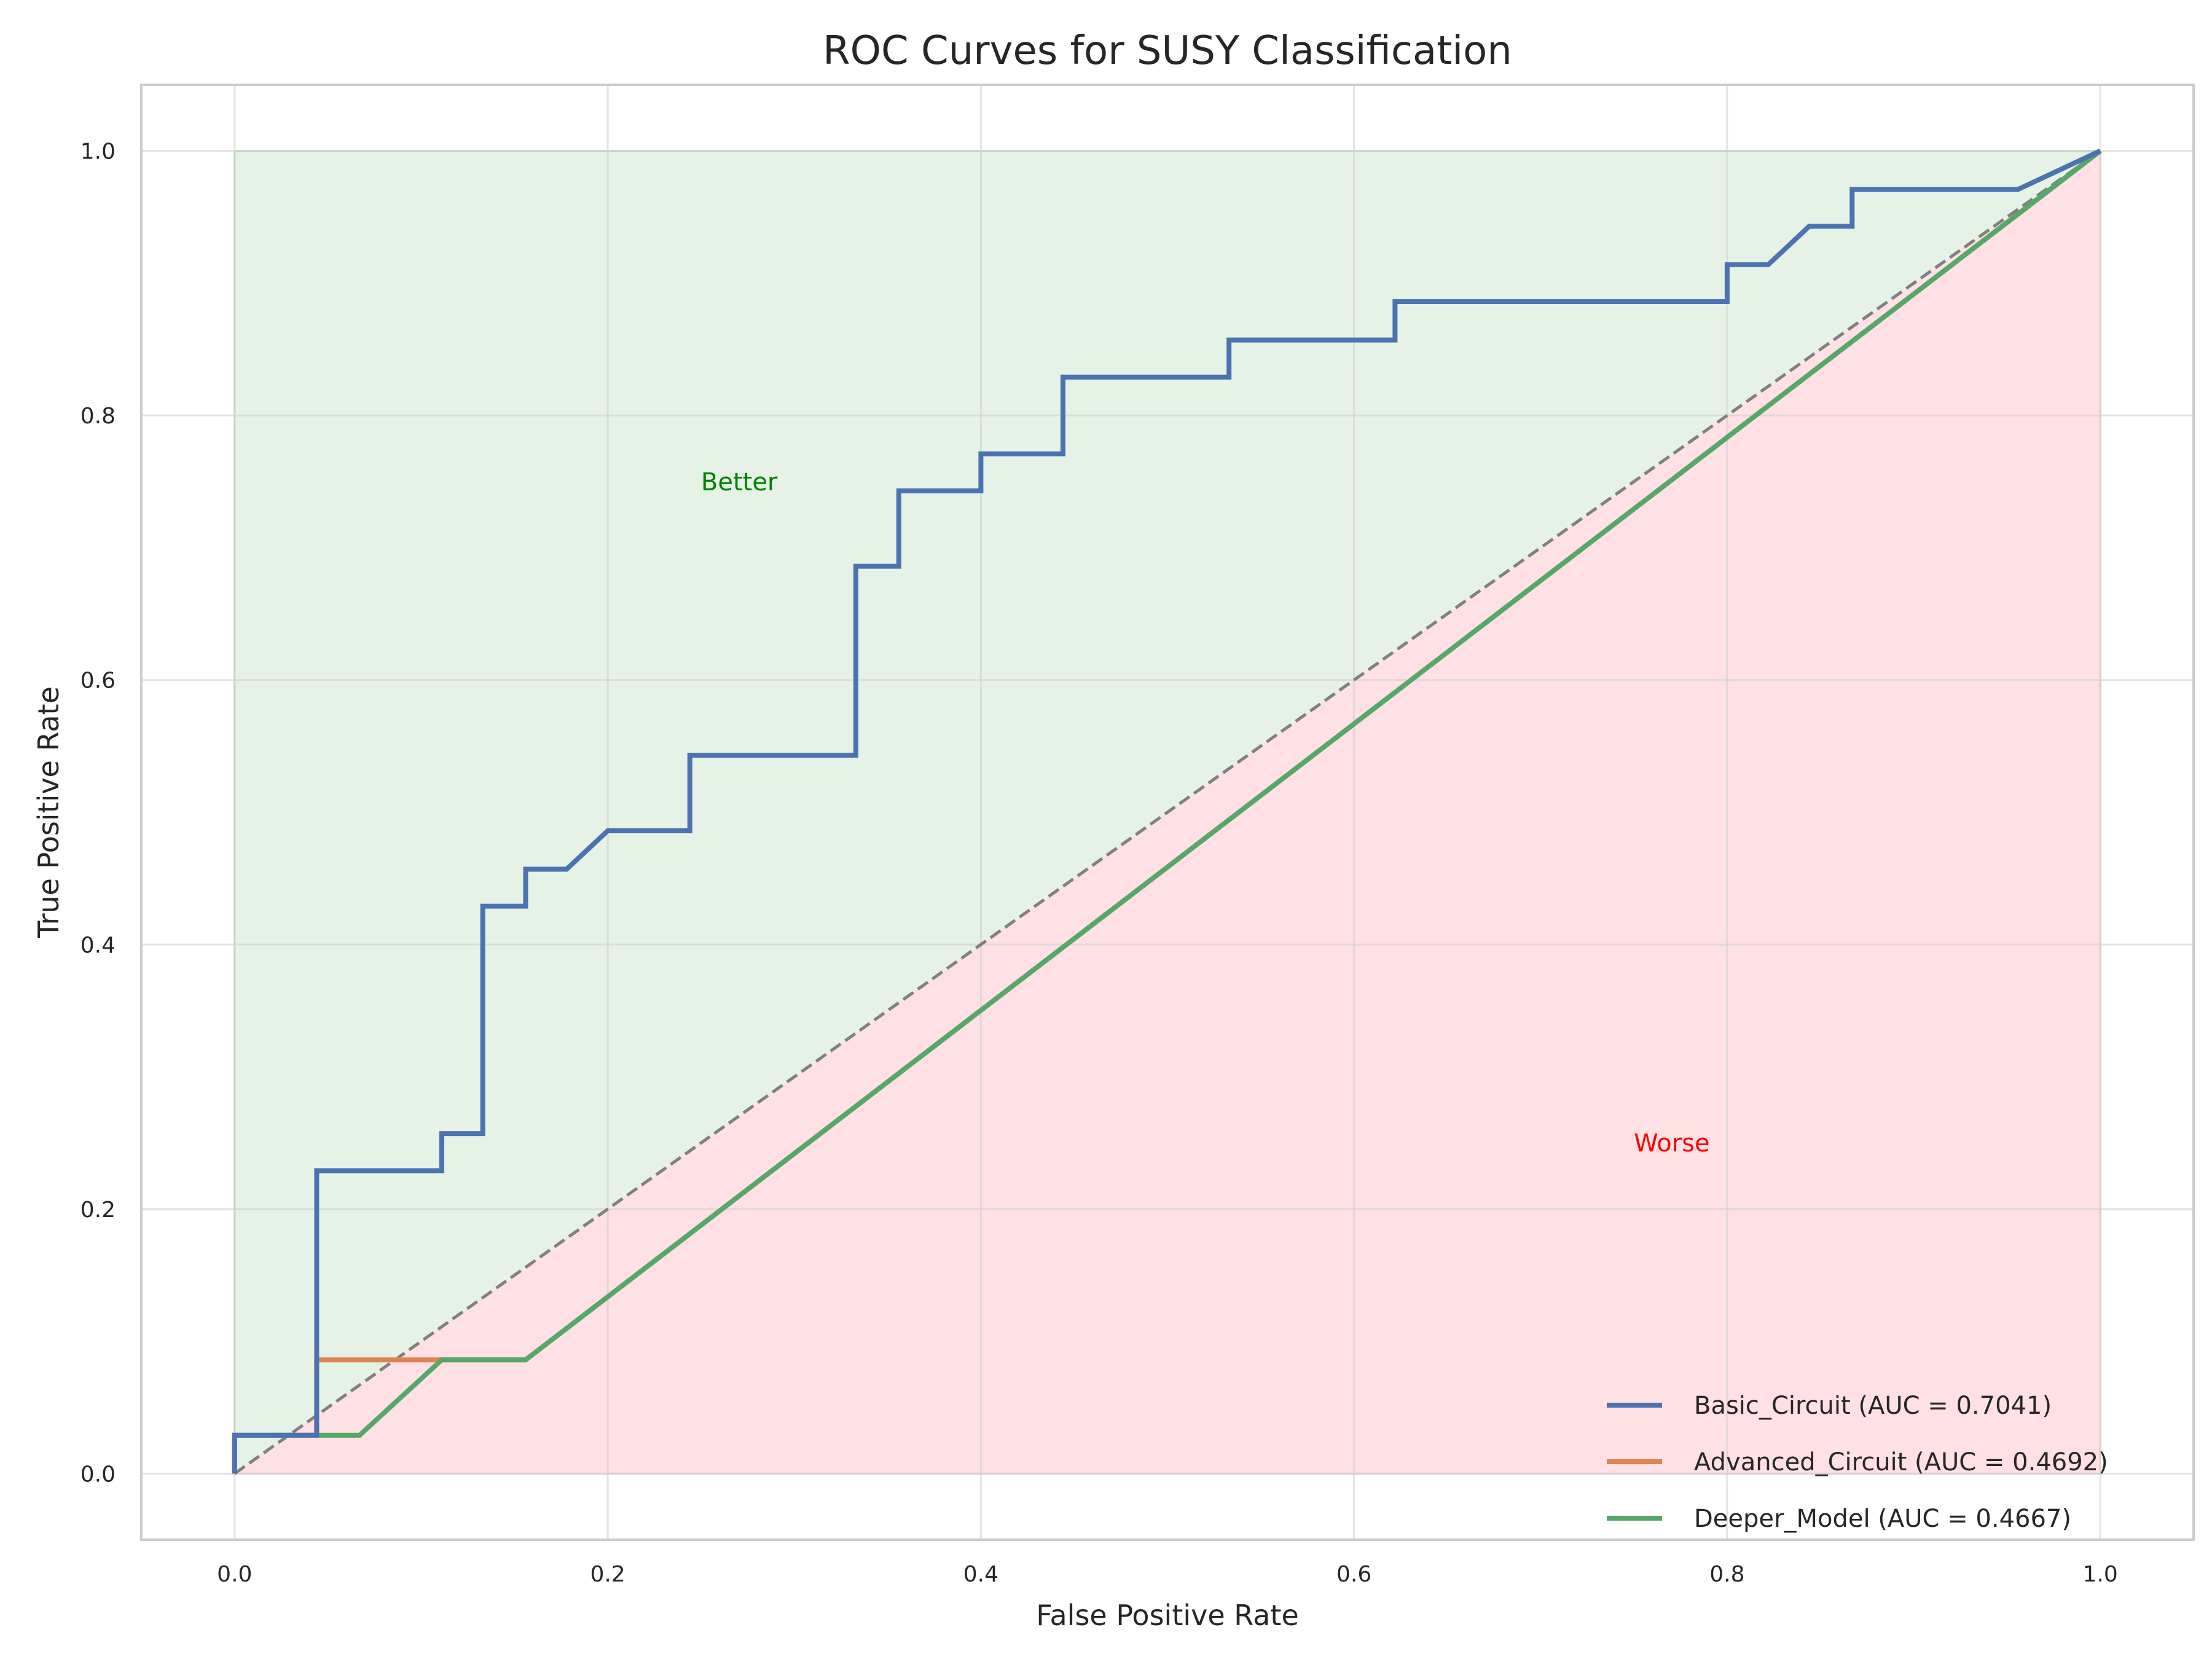  I want to click on y-tick-label: 0.6, so click(98, 681).